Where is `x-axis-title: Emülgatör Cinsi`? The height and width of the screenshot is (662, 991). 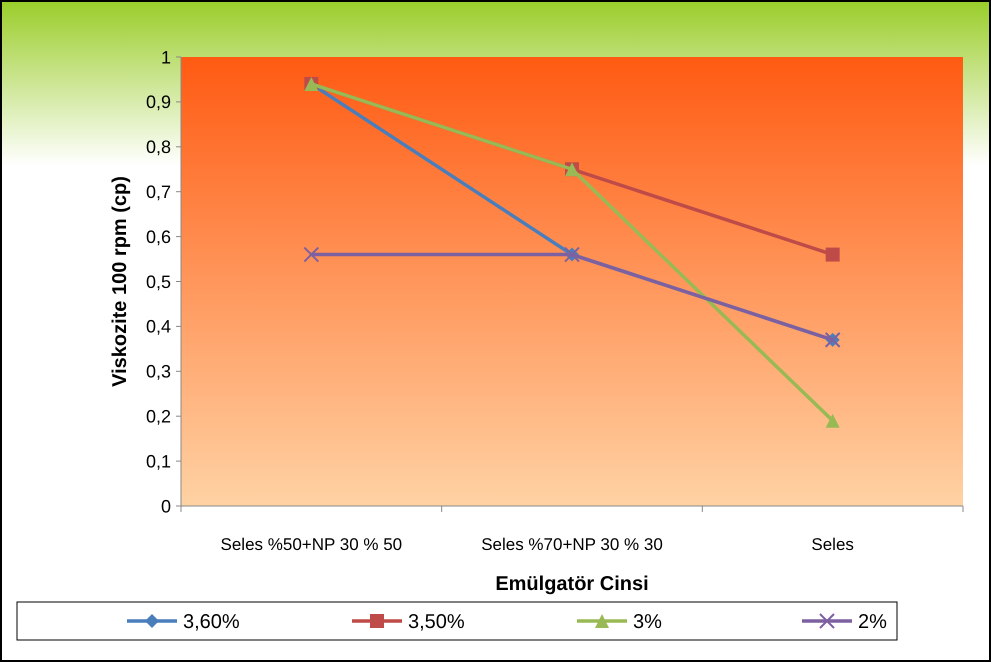
x-axis-title: Emülgatör Cinsi is located at coordinates (572, 584).